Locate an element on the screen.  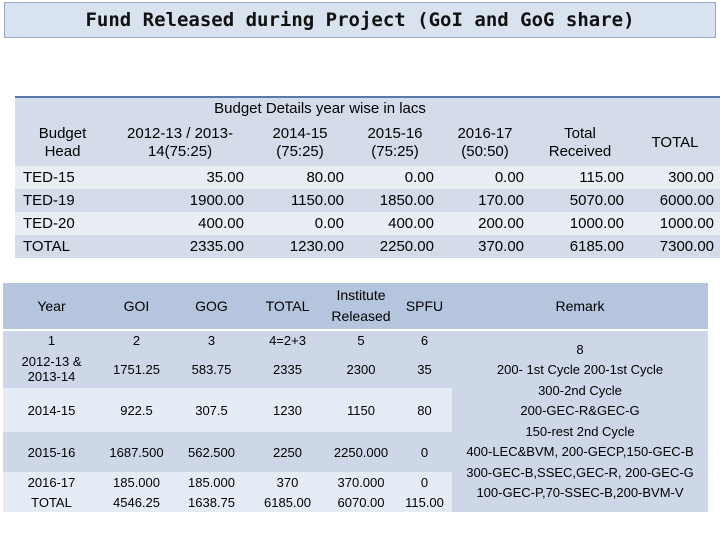
cell: 80 is located at coordinates (424, 410).